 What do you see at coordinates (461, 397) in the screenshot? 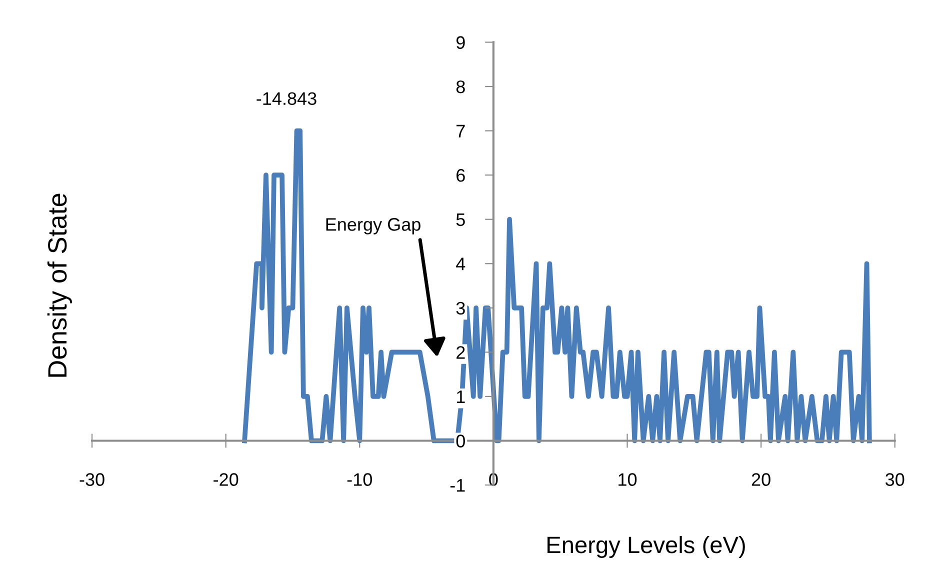
I see `y-tick-label: 1` at bounding box center [461, 397].